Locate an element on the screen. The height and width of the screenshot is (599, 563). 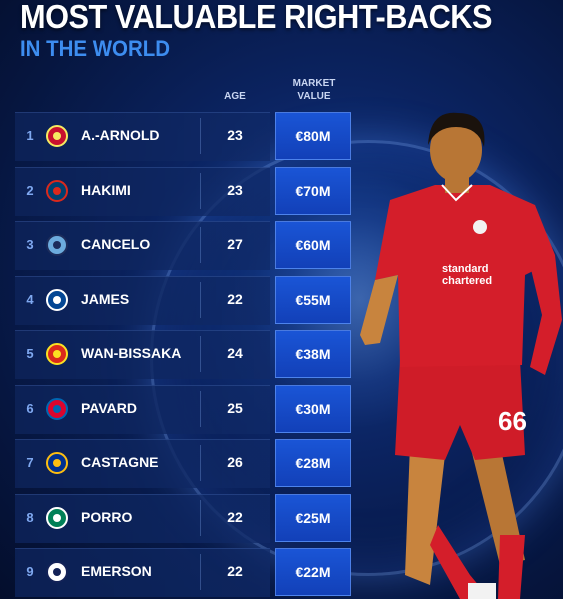
bayern-crest-icon is located at coordinates (57, 408).